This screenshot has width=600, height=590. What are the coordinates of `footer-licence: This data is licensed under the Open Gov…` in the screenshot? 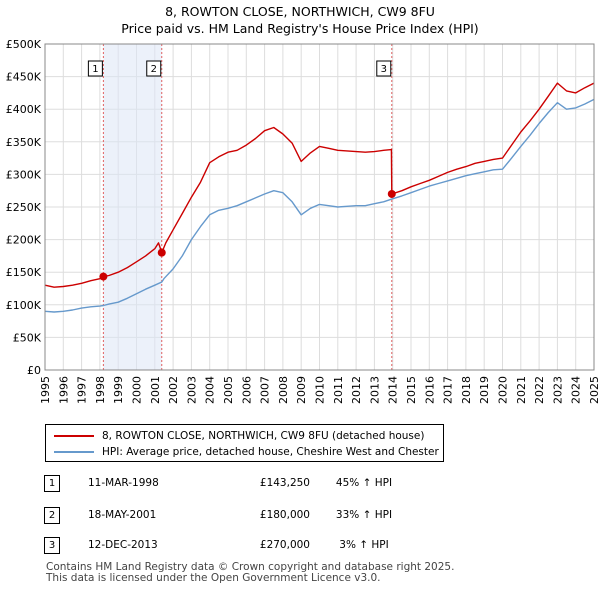 It's located at (213, 578).